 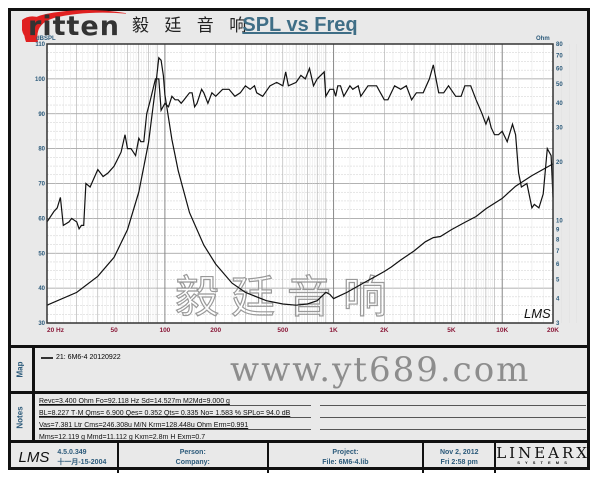 I want to click on legend-entry: 21: 6M6-4 20120922, so click(x=81, y=357).